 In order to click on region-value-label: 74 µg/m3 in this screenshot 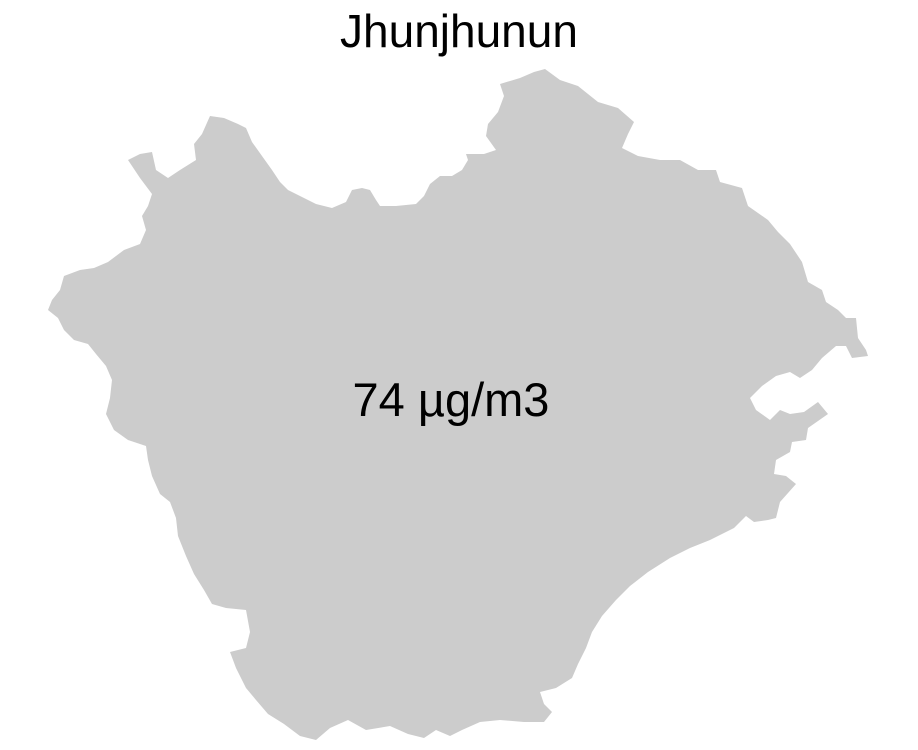, I will do `click(451, 399)`.